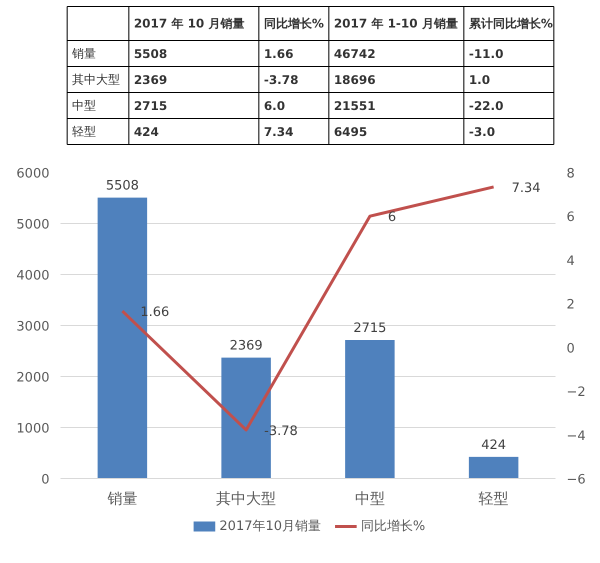 Image resolution: width=600 pixels, height=563 pixels. What do you see at coordinates (122, 186) in the screenshot?
I see `data-label: 5508` at bounding box center [122, 186].